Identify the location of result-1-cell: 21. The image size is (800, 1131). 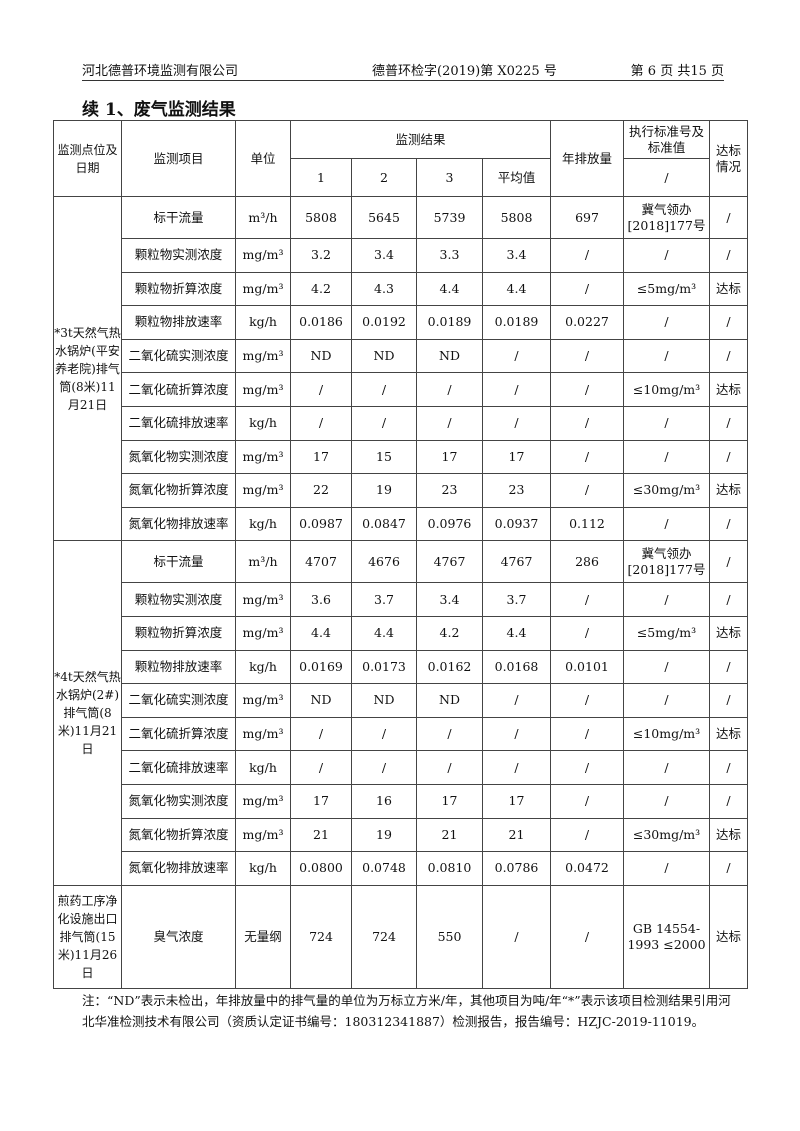
(321, 835).